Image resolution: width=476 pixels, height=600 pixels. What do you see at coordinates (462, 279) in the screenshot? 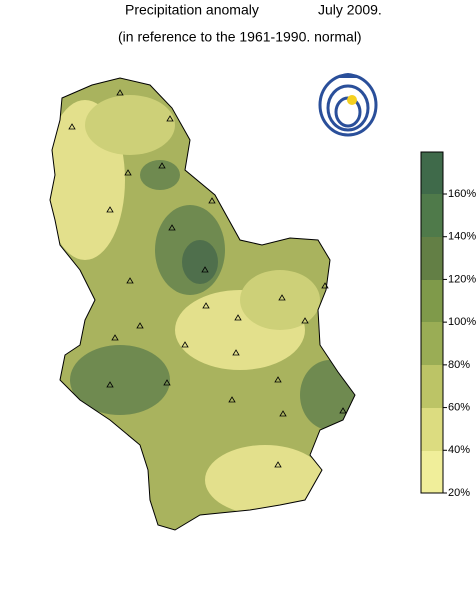
I see `legend-label: 120%` at bounding box center [462, 279].